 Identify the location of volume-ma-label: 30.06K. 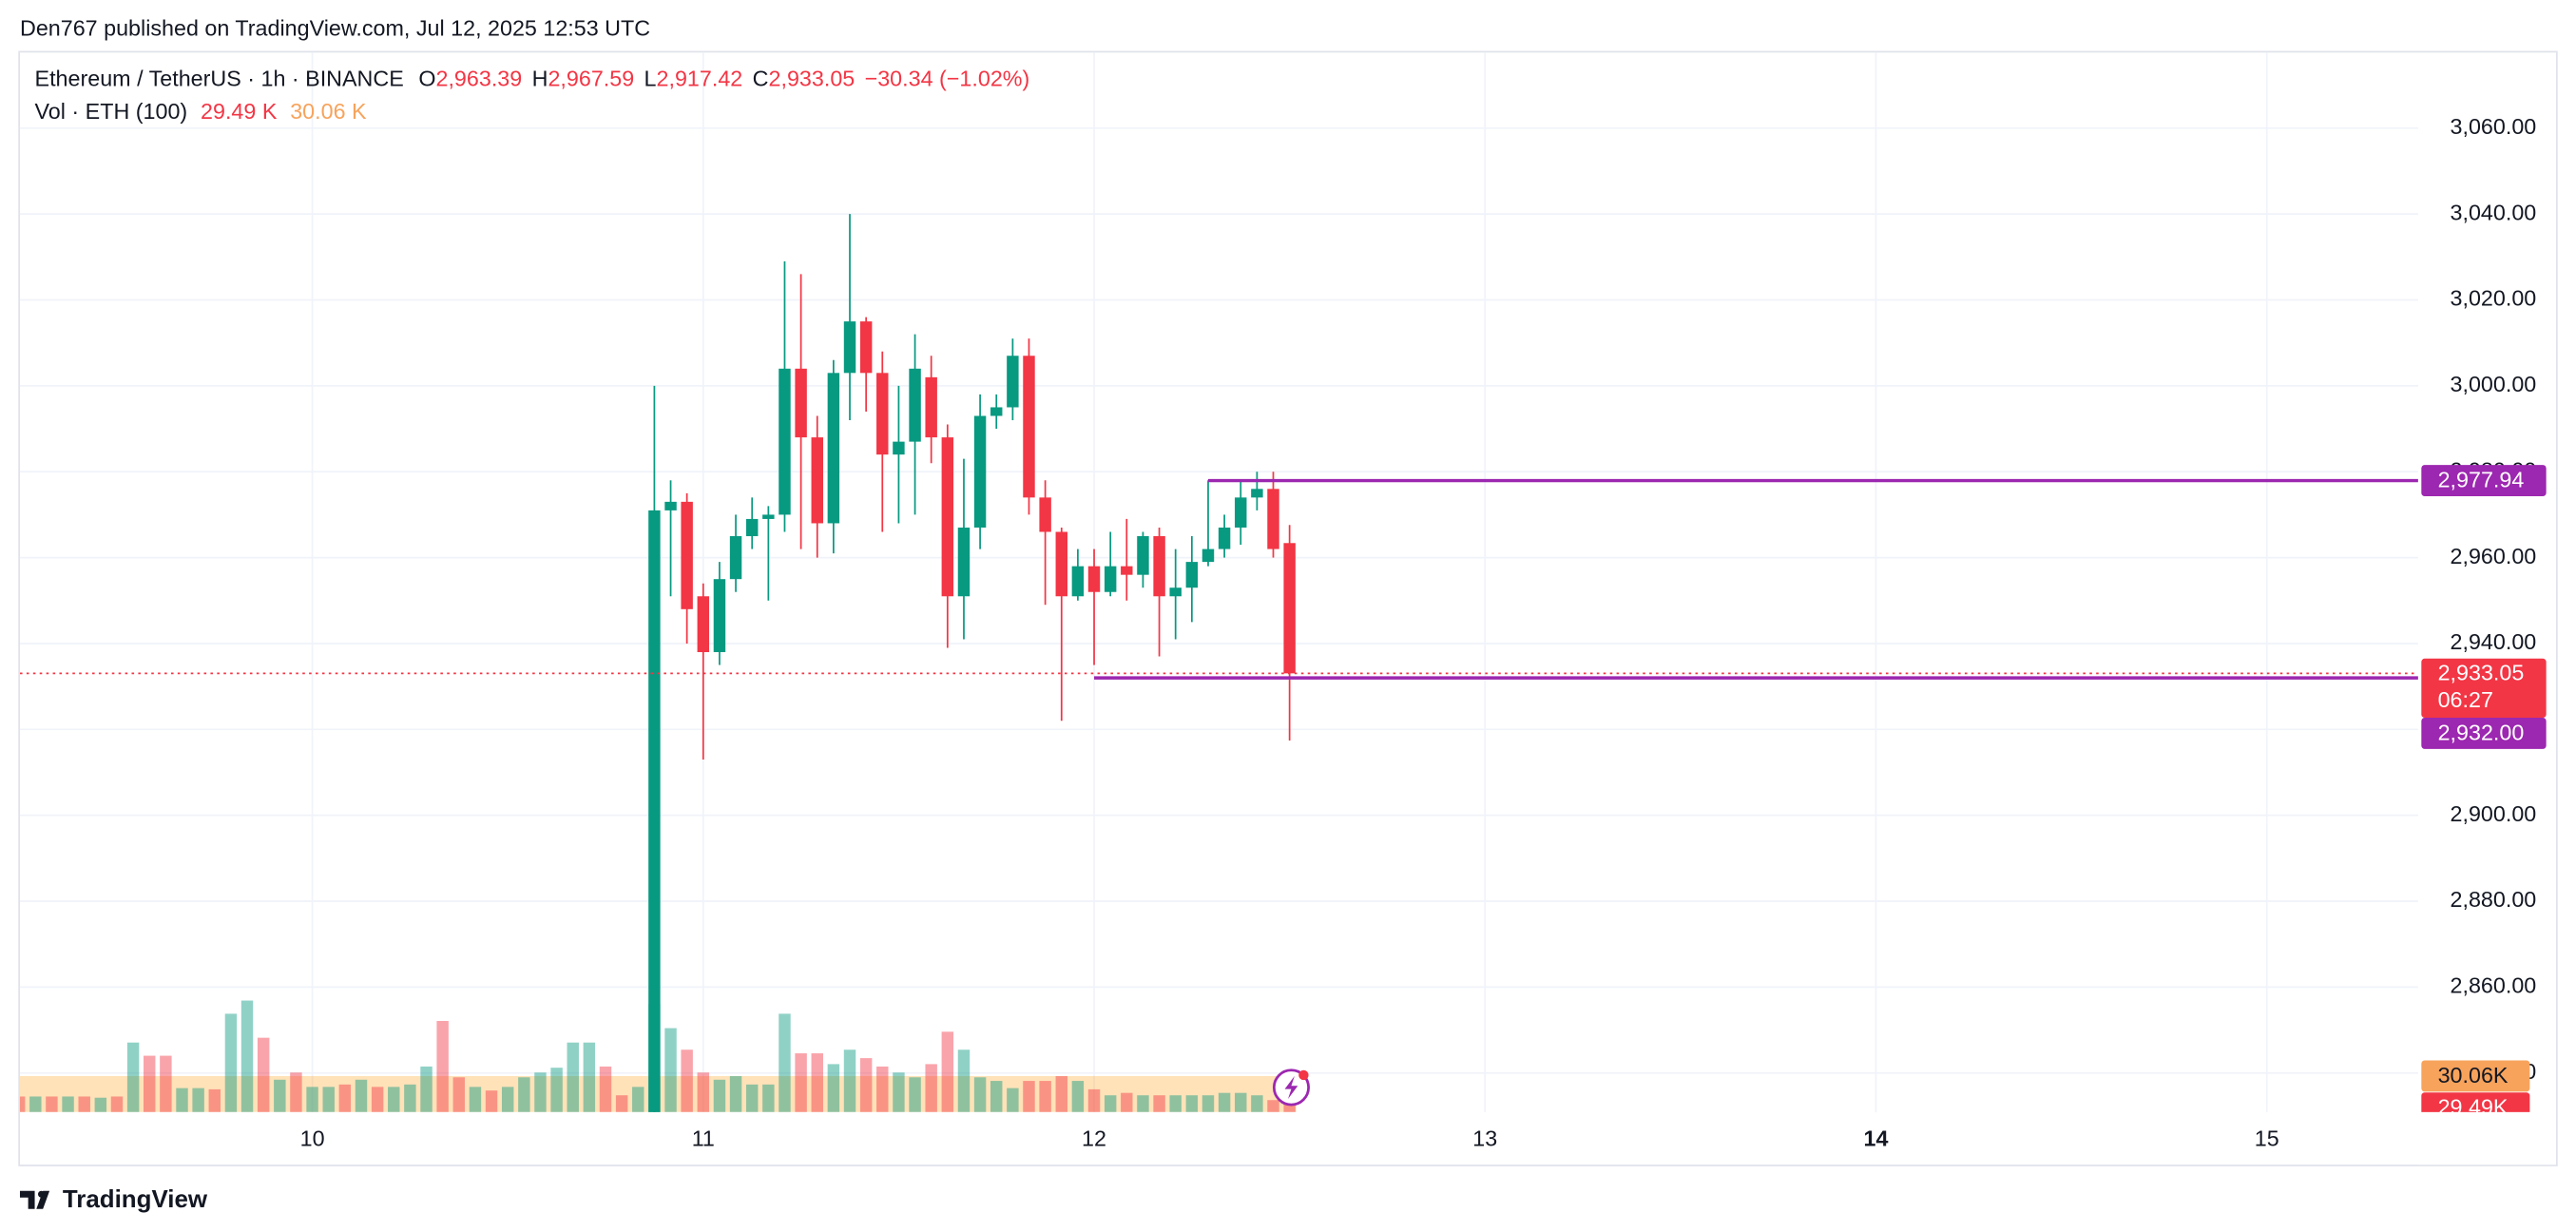
(2473, 1075).